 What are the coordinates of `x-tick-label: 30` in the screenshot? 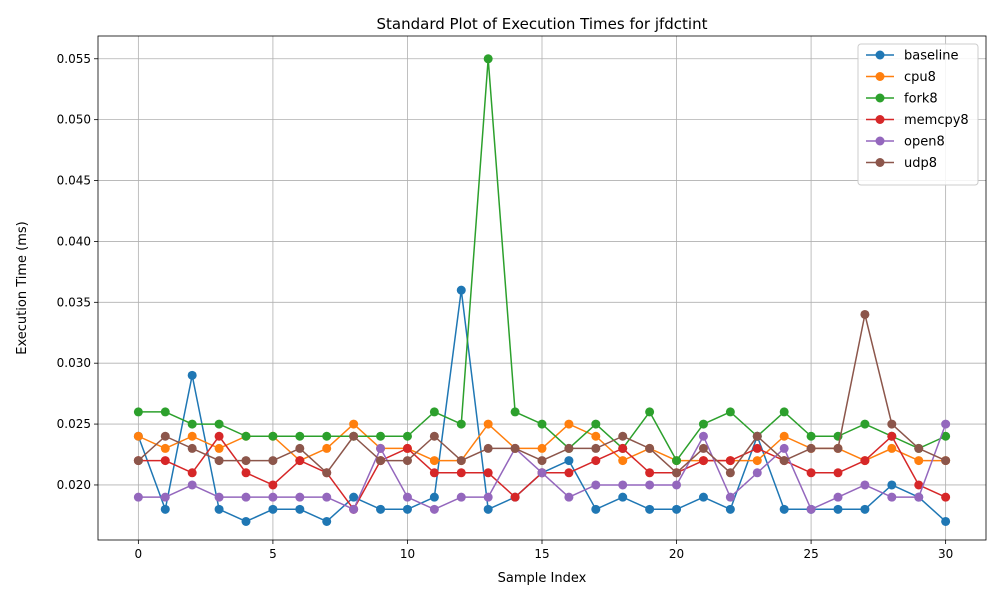 It's located at (945, 554).